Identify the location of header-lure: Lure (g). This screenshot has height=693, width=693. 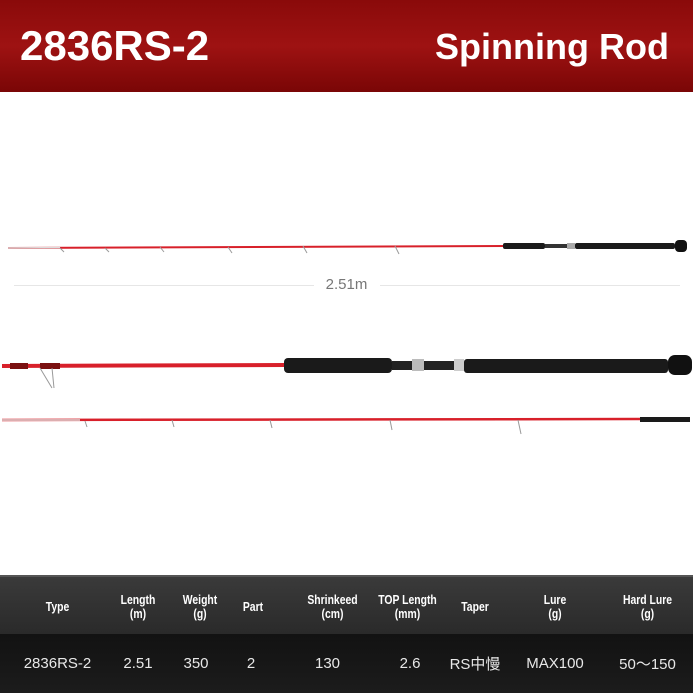
(555, 606).